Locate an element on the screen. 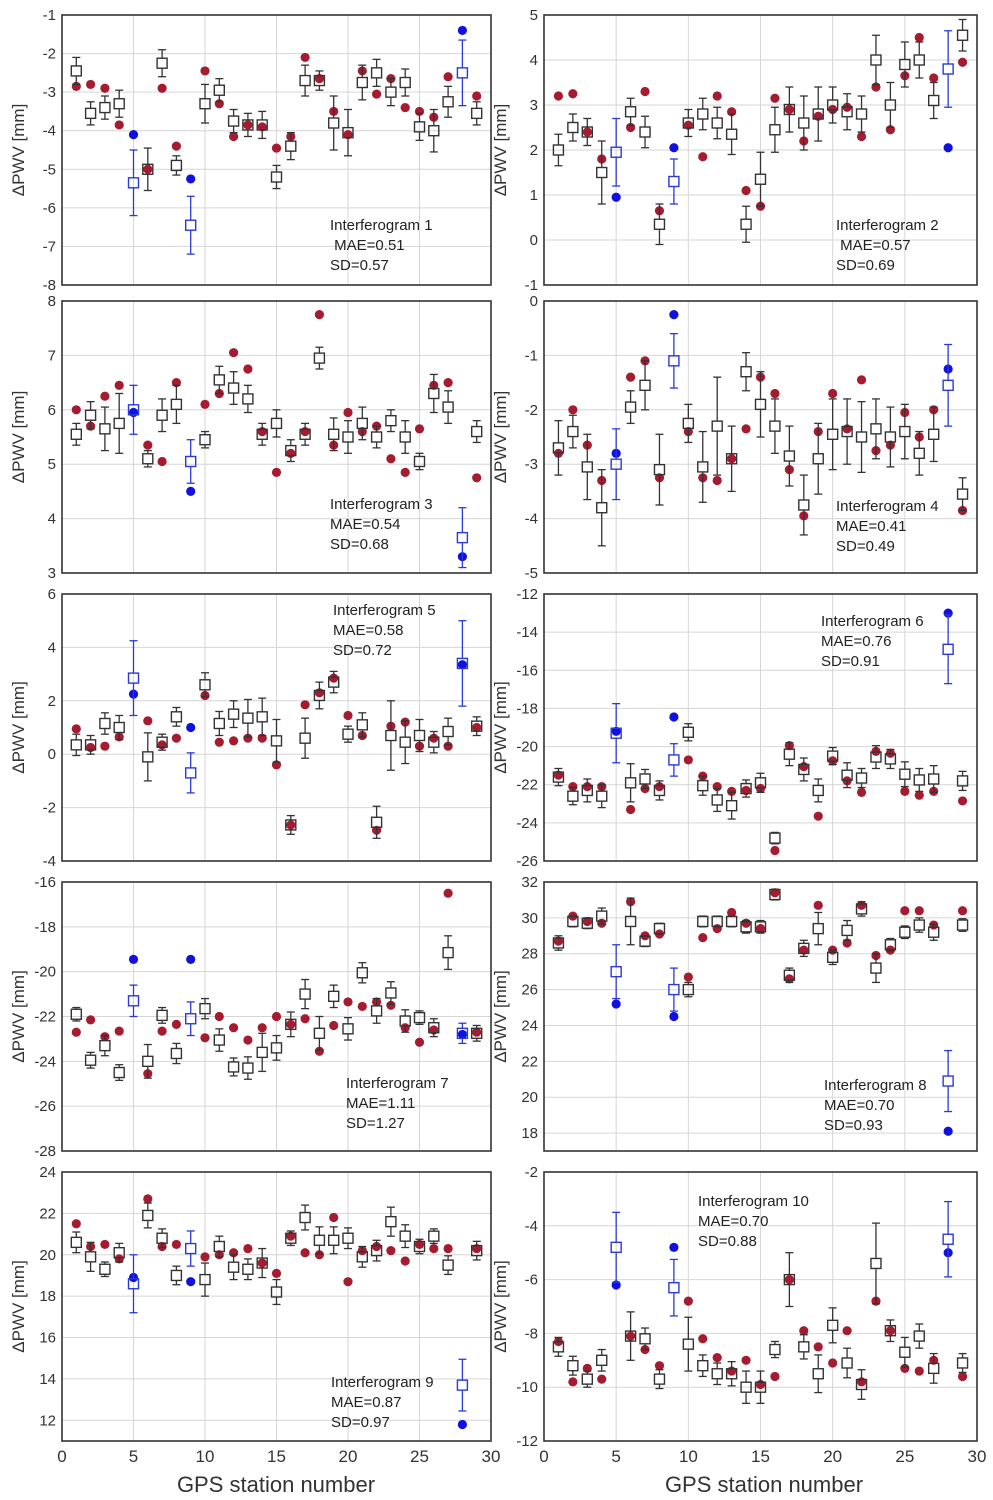 This screenshot has width=993, height=1500. insar-point-outlier is located at coordinates (462, 30).